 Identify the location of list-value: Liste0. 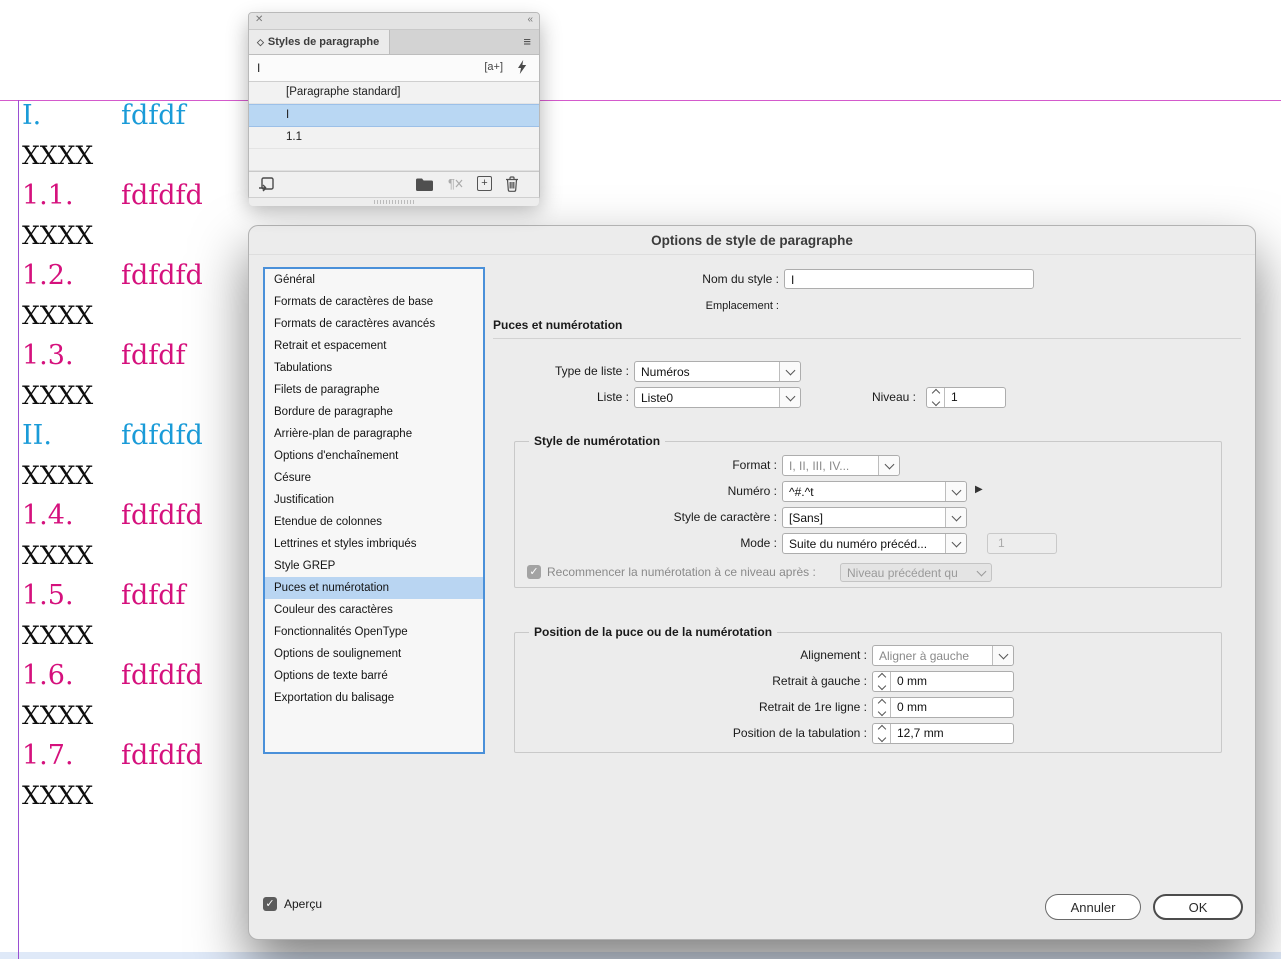
(657, 397).